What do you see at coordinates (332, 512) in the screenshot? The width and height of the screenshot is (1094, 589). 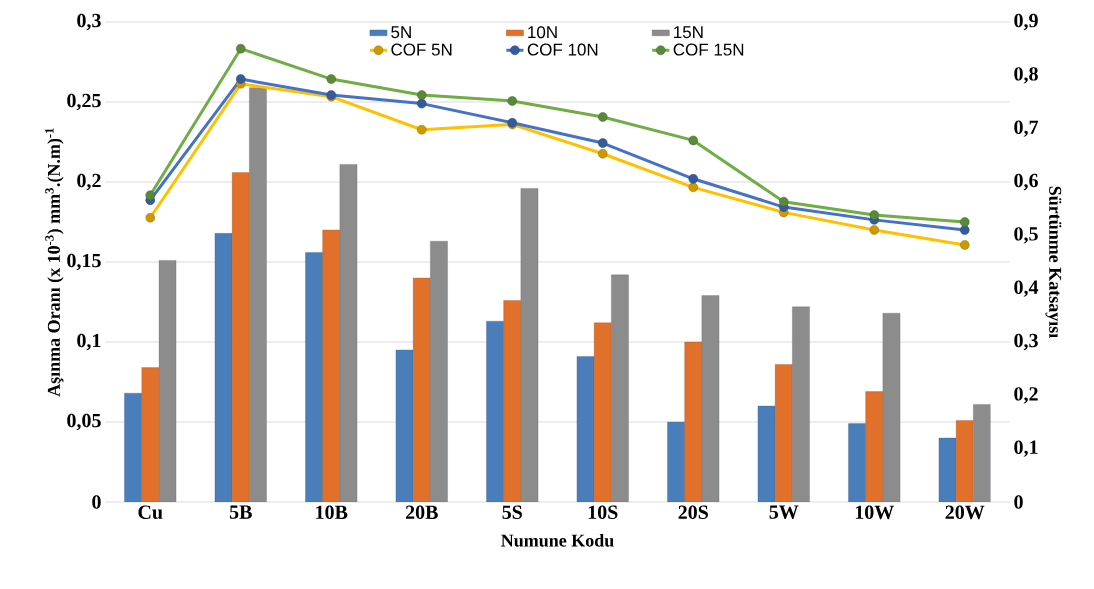 I see `x-tick-label: 10B` at bounding box center [332, 512].